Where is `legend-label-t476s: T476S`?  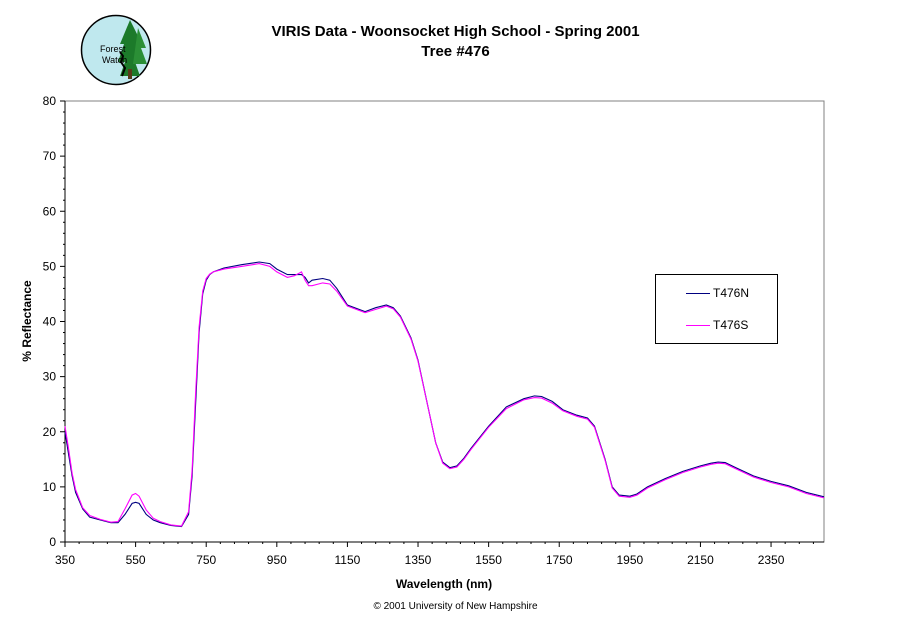
legend-label-t476s: T476S is located at coordinates (731, 325).